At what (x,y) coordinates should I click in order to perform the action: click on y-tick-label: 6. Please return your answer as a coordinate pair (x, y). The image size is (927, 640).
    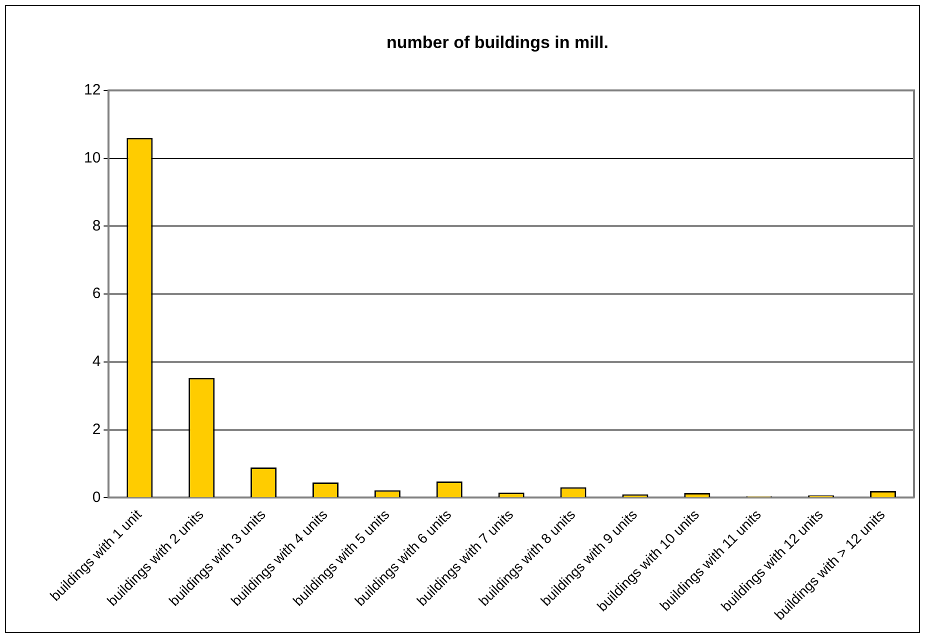
    Looking at the image, I should click on (96, 293).